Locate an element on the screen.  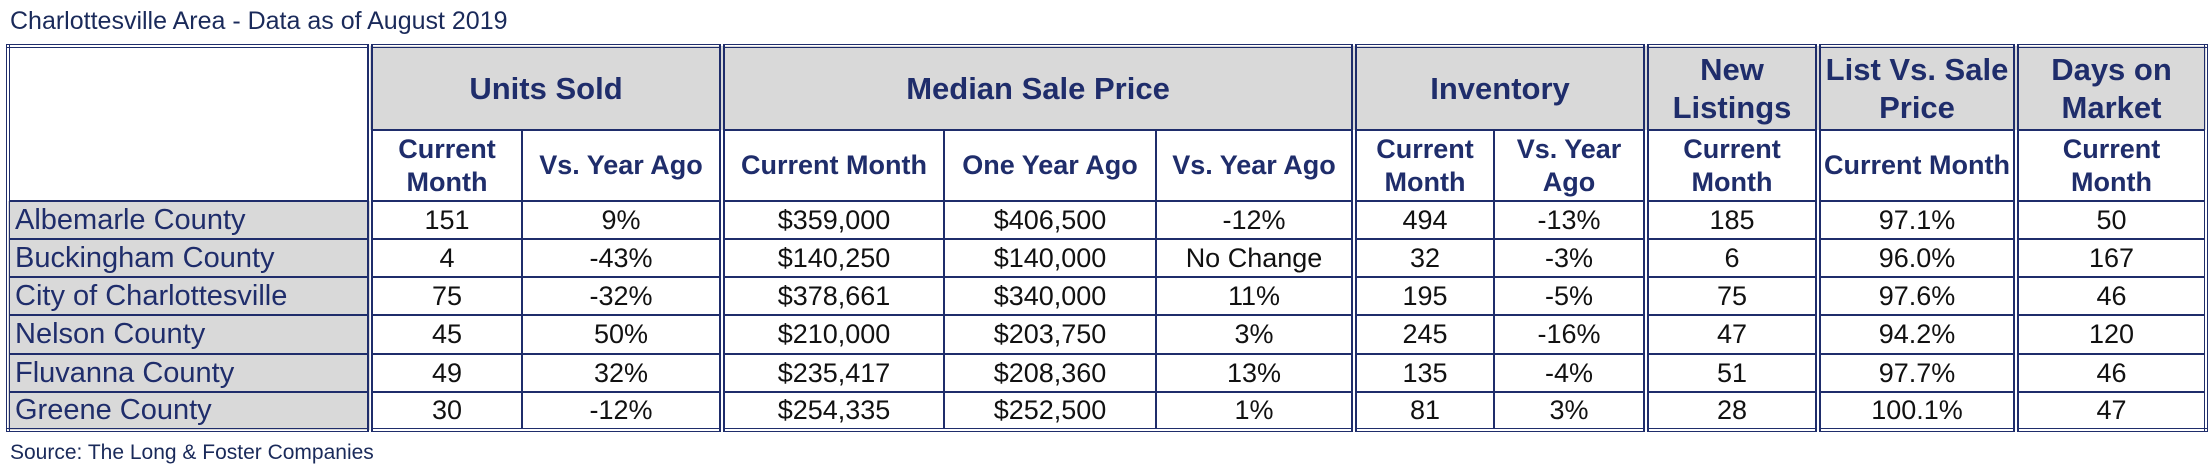
table-cell: $235,417 is located at coordinates (833, 372).